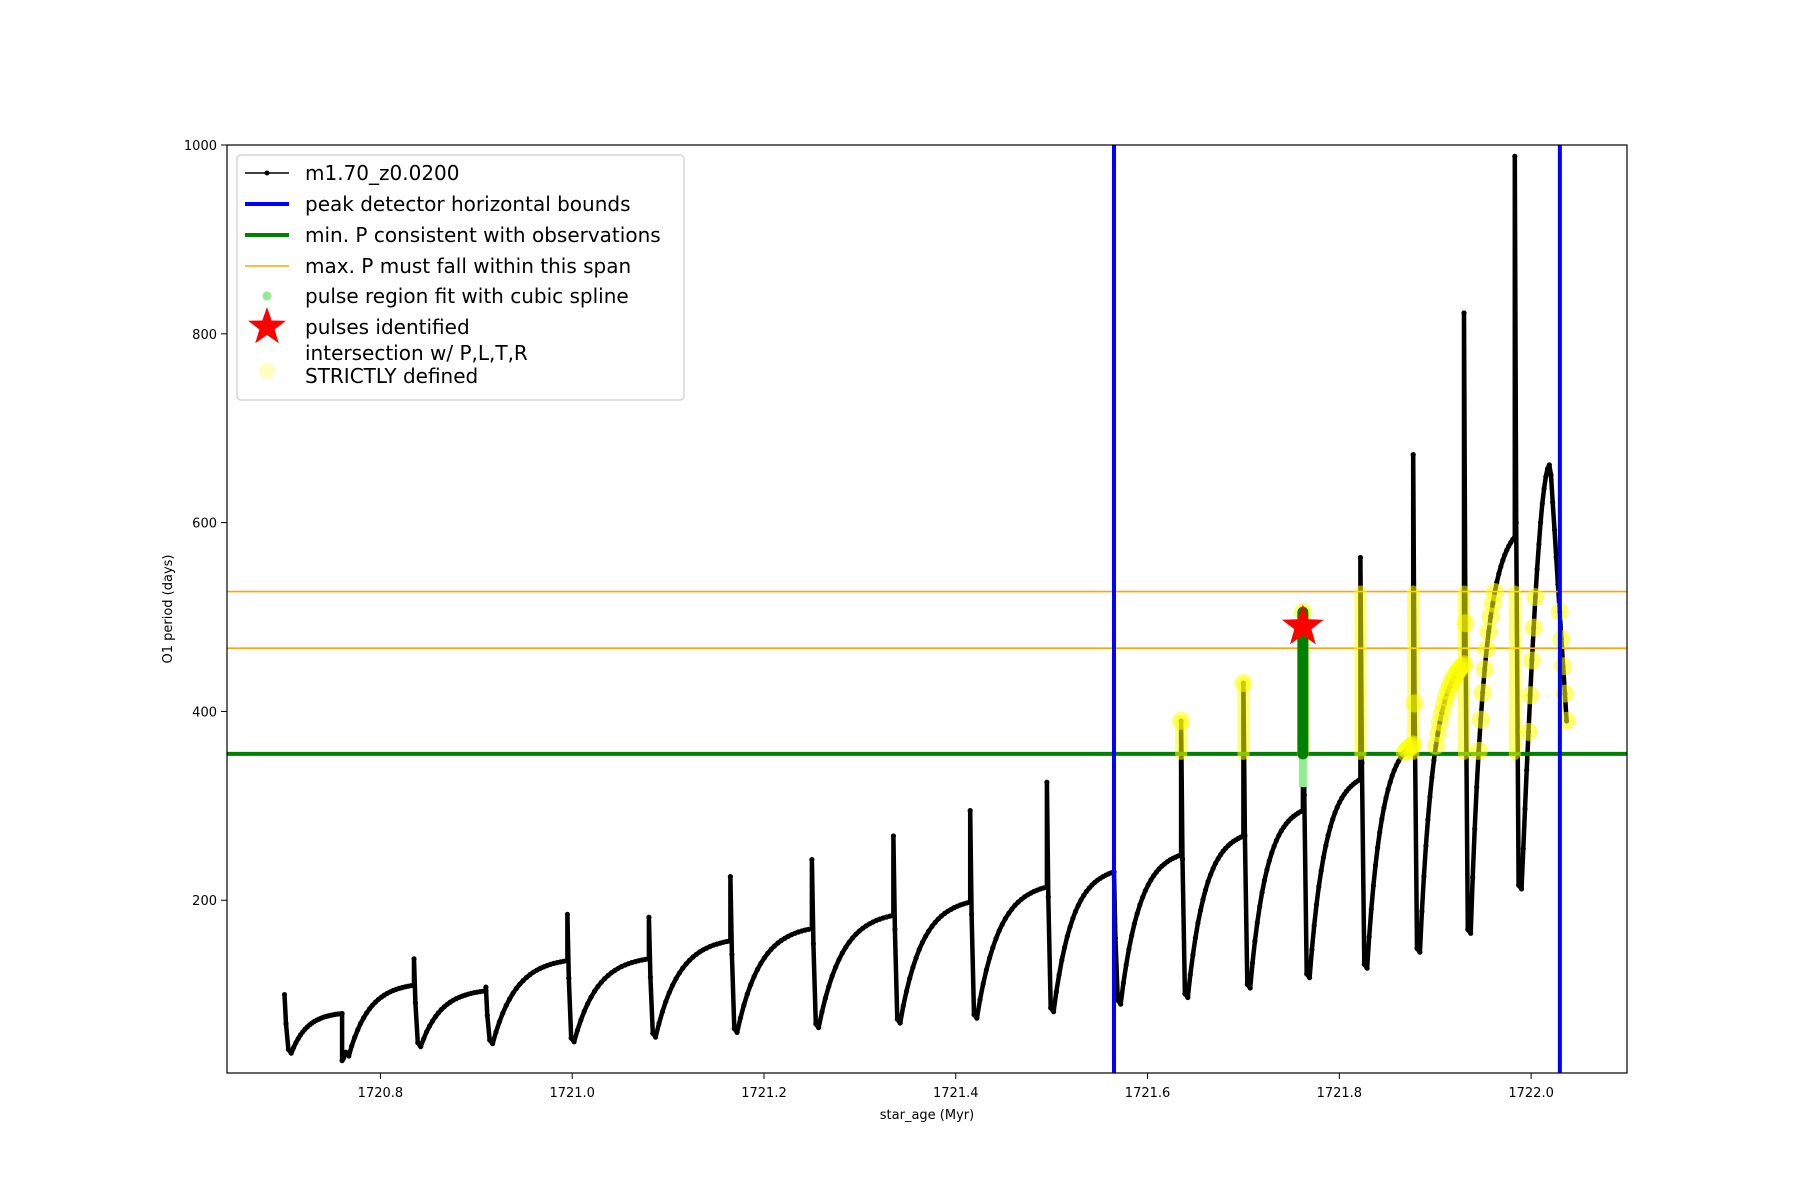 Image resolution: width=1800 pixels, height=1200 pixels. What do you see at coordinates (468, 266) in the screenshot?
I see `legend-label: max. P must fall within this span` at bounding box center [468, 266].